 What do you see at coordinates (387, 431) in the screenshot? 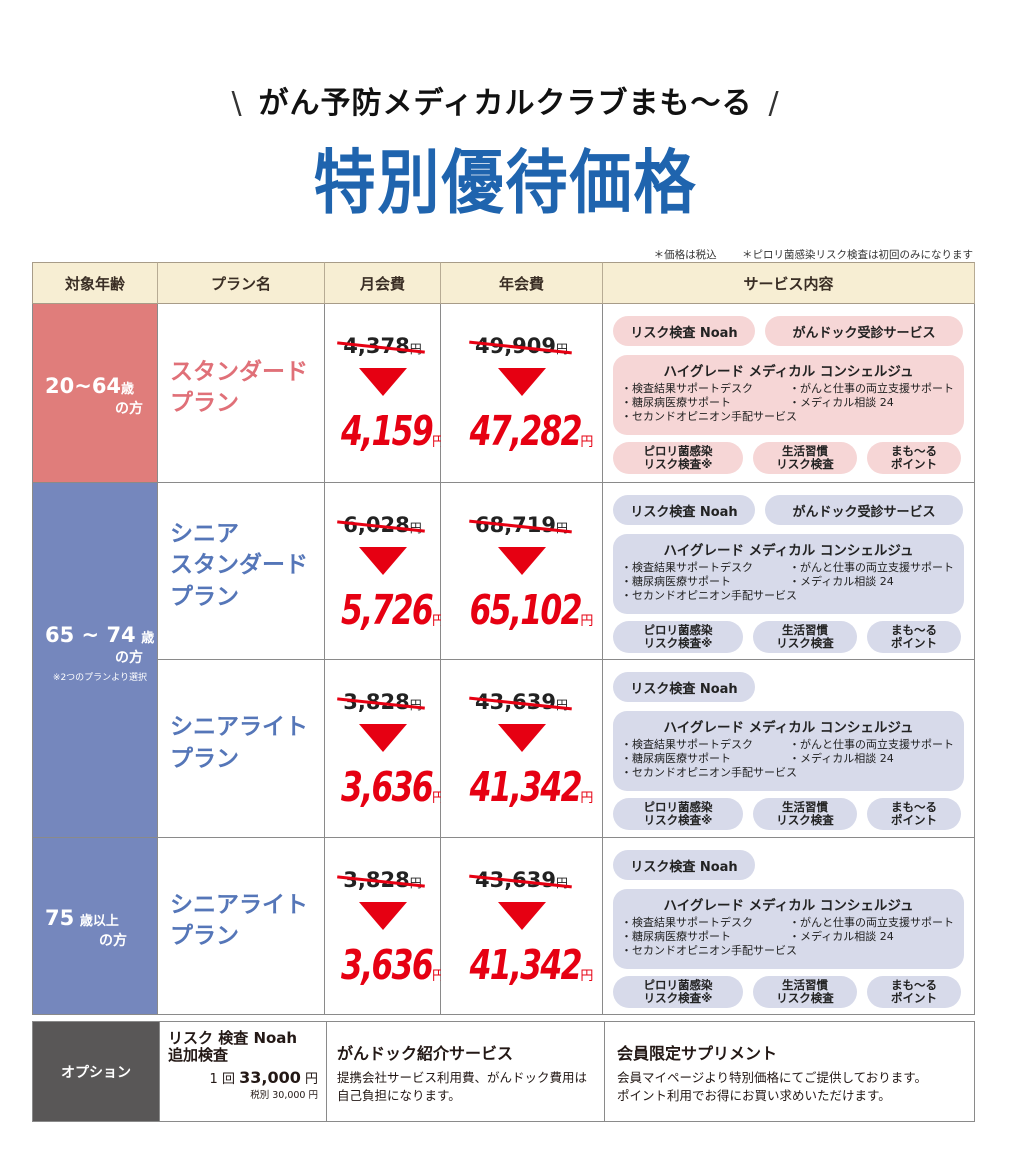
I see `new-price-value: 4,159` at bounding box center [387, 431].